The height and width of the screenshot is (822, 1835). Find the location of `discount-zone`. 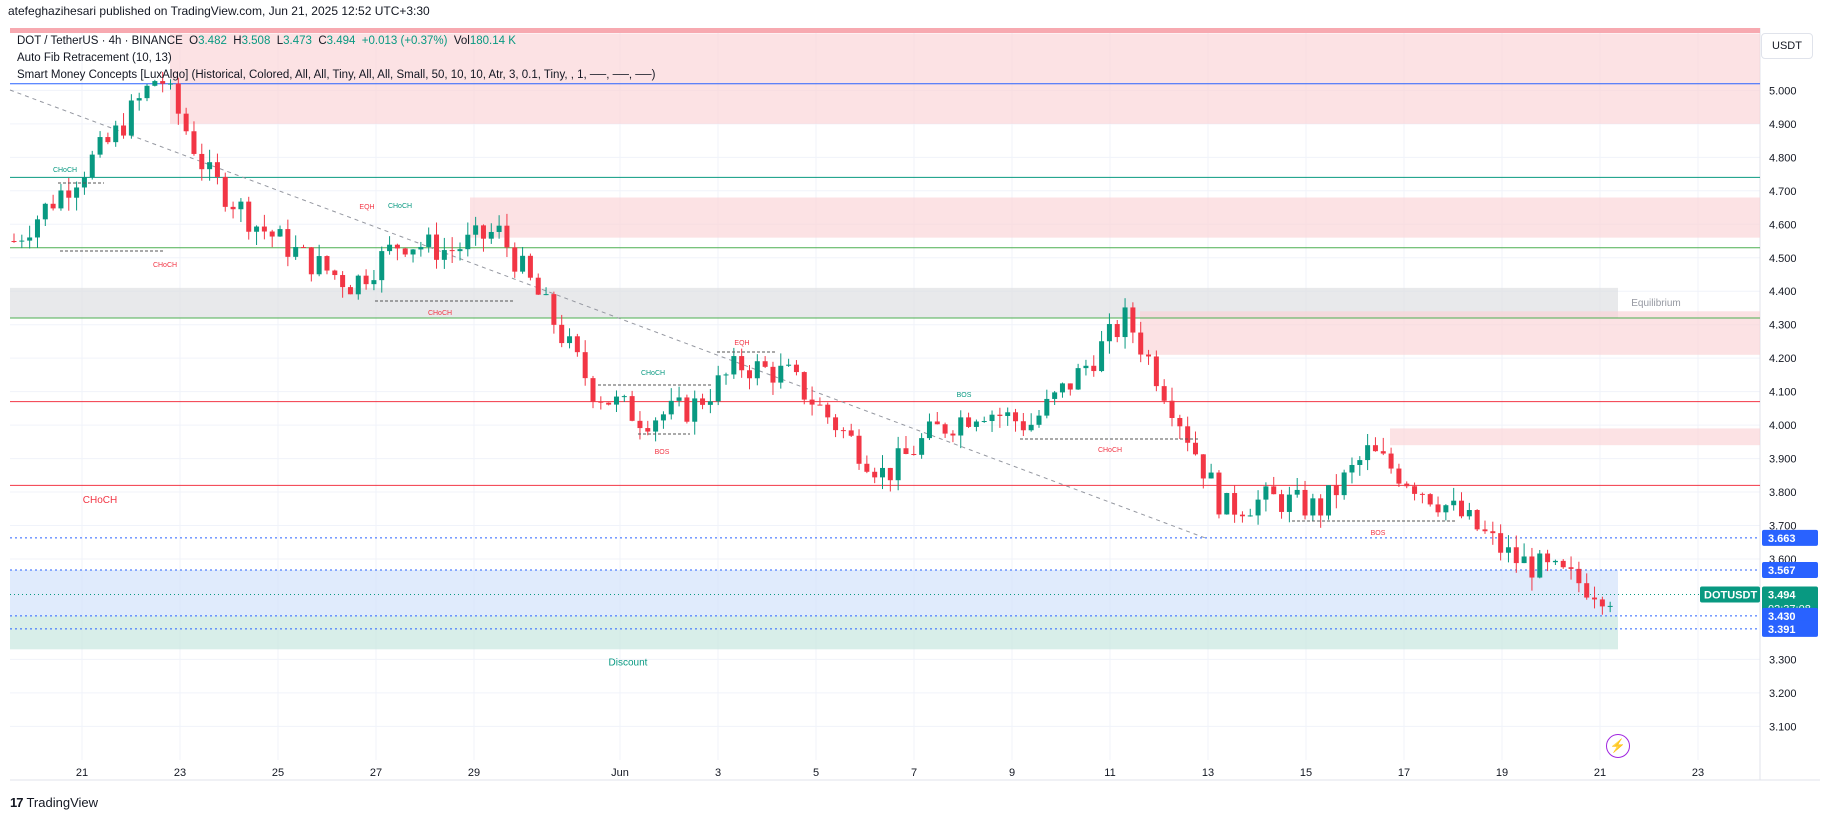

discount-zone is located at coordinates (814, 632).